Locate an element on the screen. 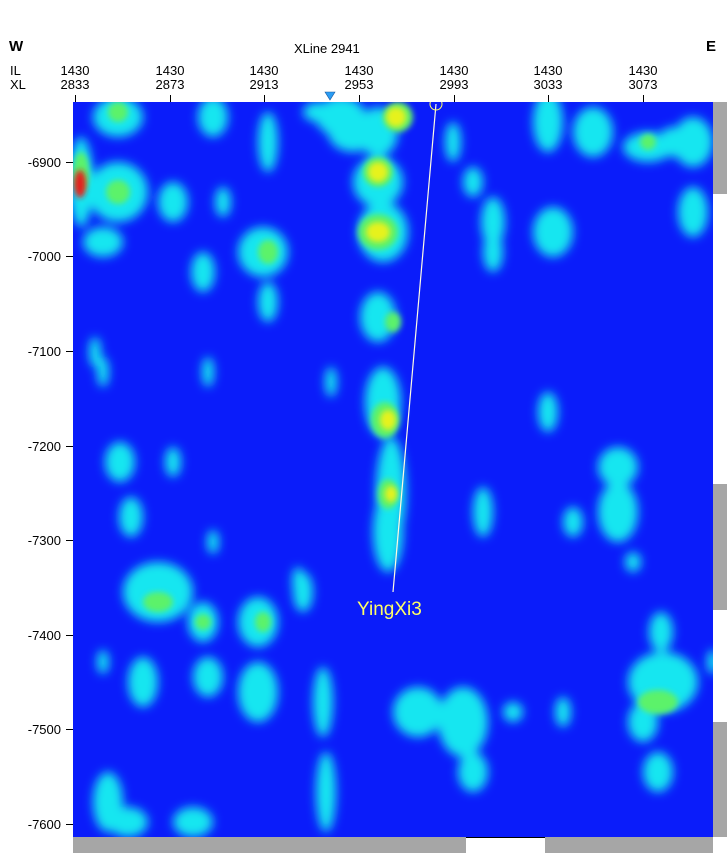 This screenshot has width=727, height=853. top-tick-label: 1430 2913 is located at coordinates (264, 77).